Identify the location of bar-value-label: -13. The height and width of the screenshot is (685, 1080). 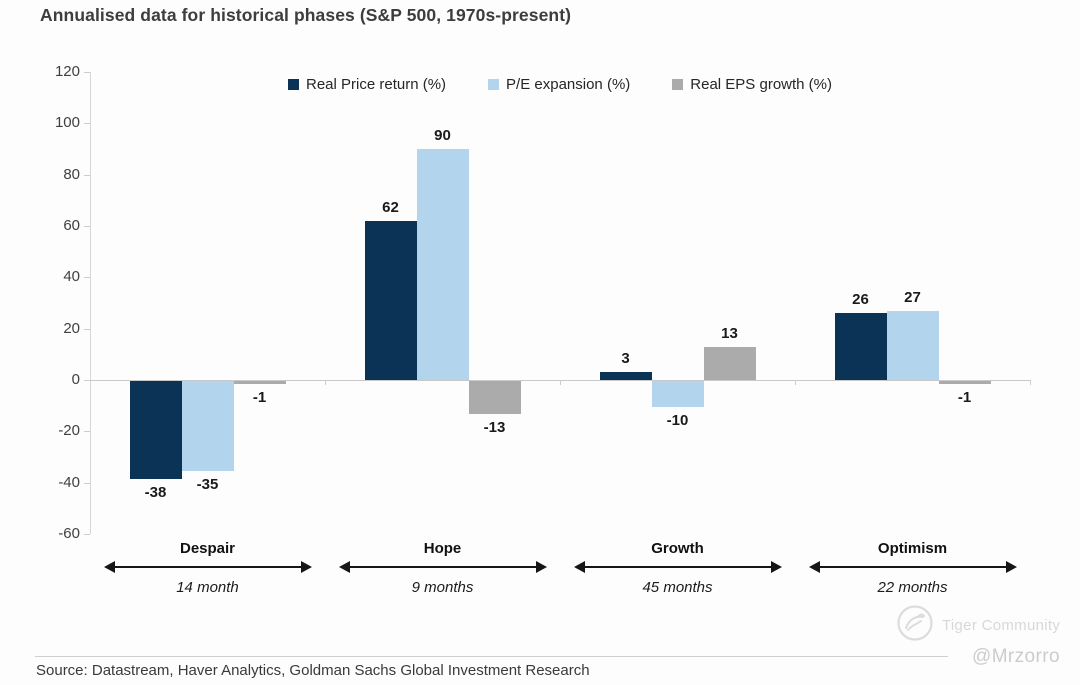
(494, 428).